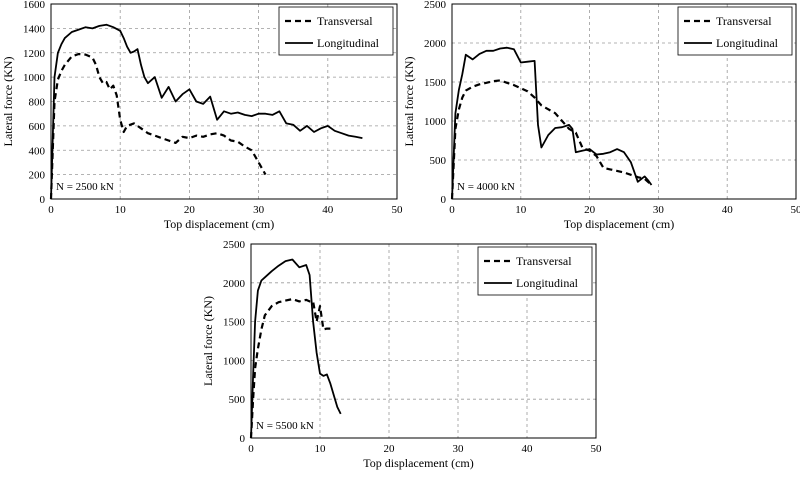 This screenshot has width=800, height=479. Describe the element at coordinates (37, 127) in the screenshot. I see `y-tick-label: 600` at that location.